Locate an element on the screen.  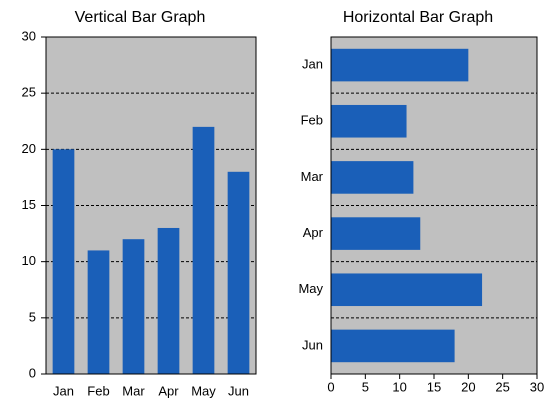
y-tick-label: 5 is located at coordinates (32, 316).